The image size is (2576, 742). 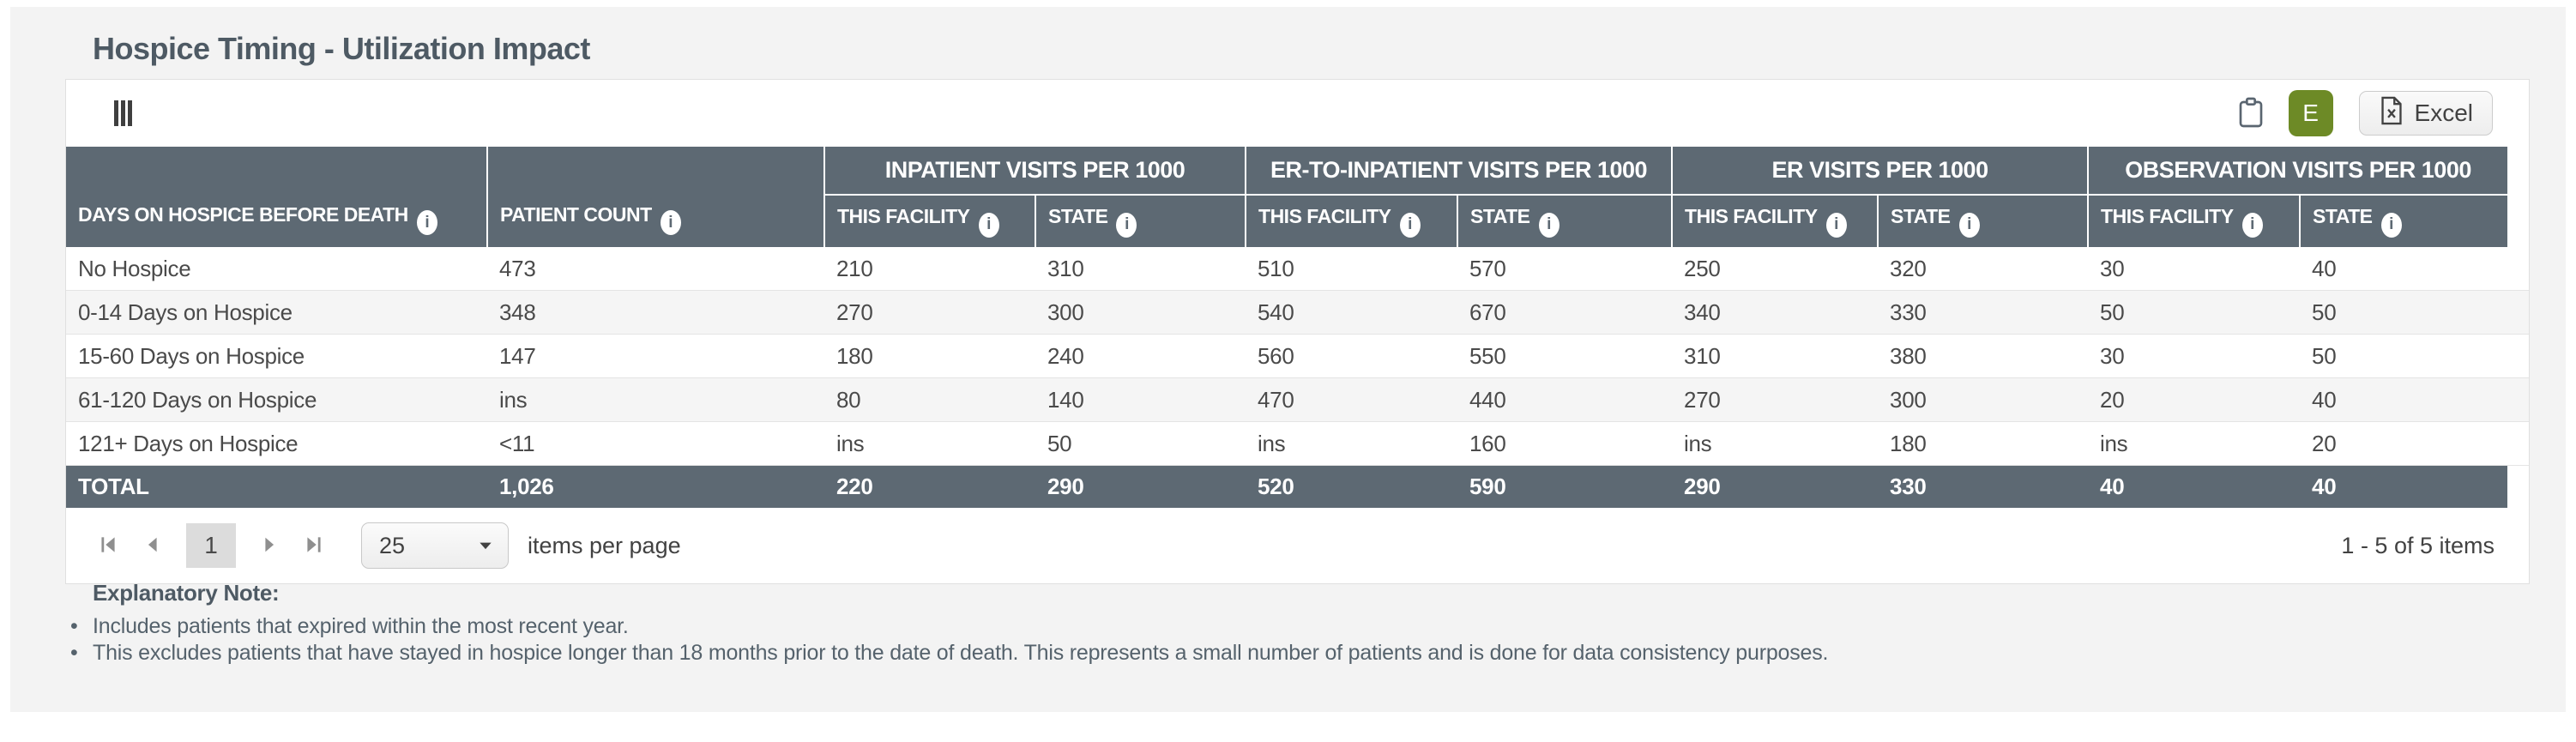 What do you see at coordinates (2425, 113) in the screenshot?
I see `excel-export-button: Excel` at bounding box center [2425, 113].